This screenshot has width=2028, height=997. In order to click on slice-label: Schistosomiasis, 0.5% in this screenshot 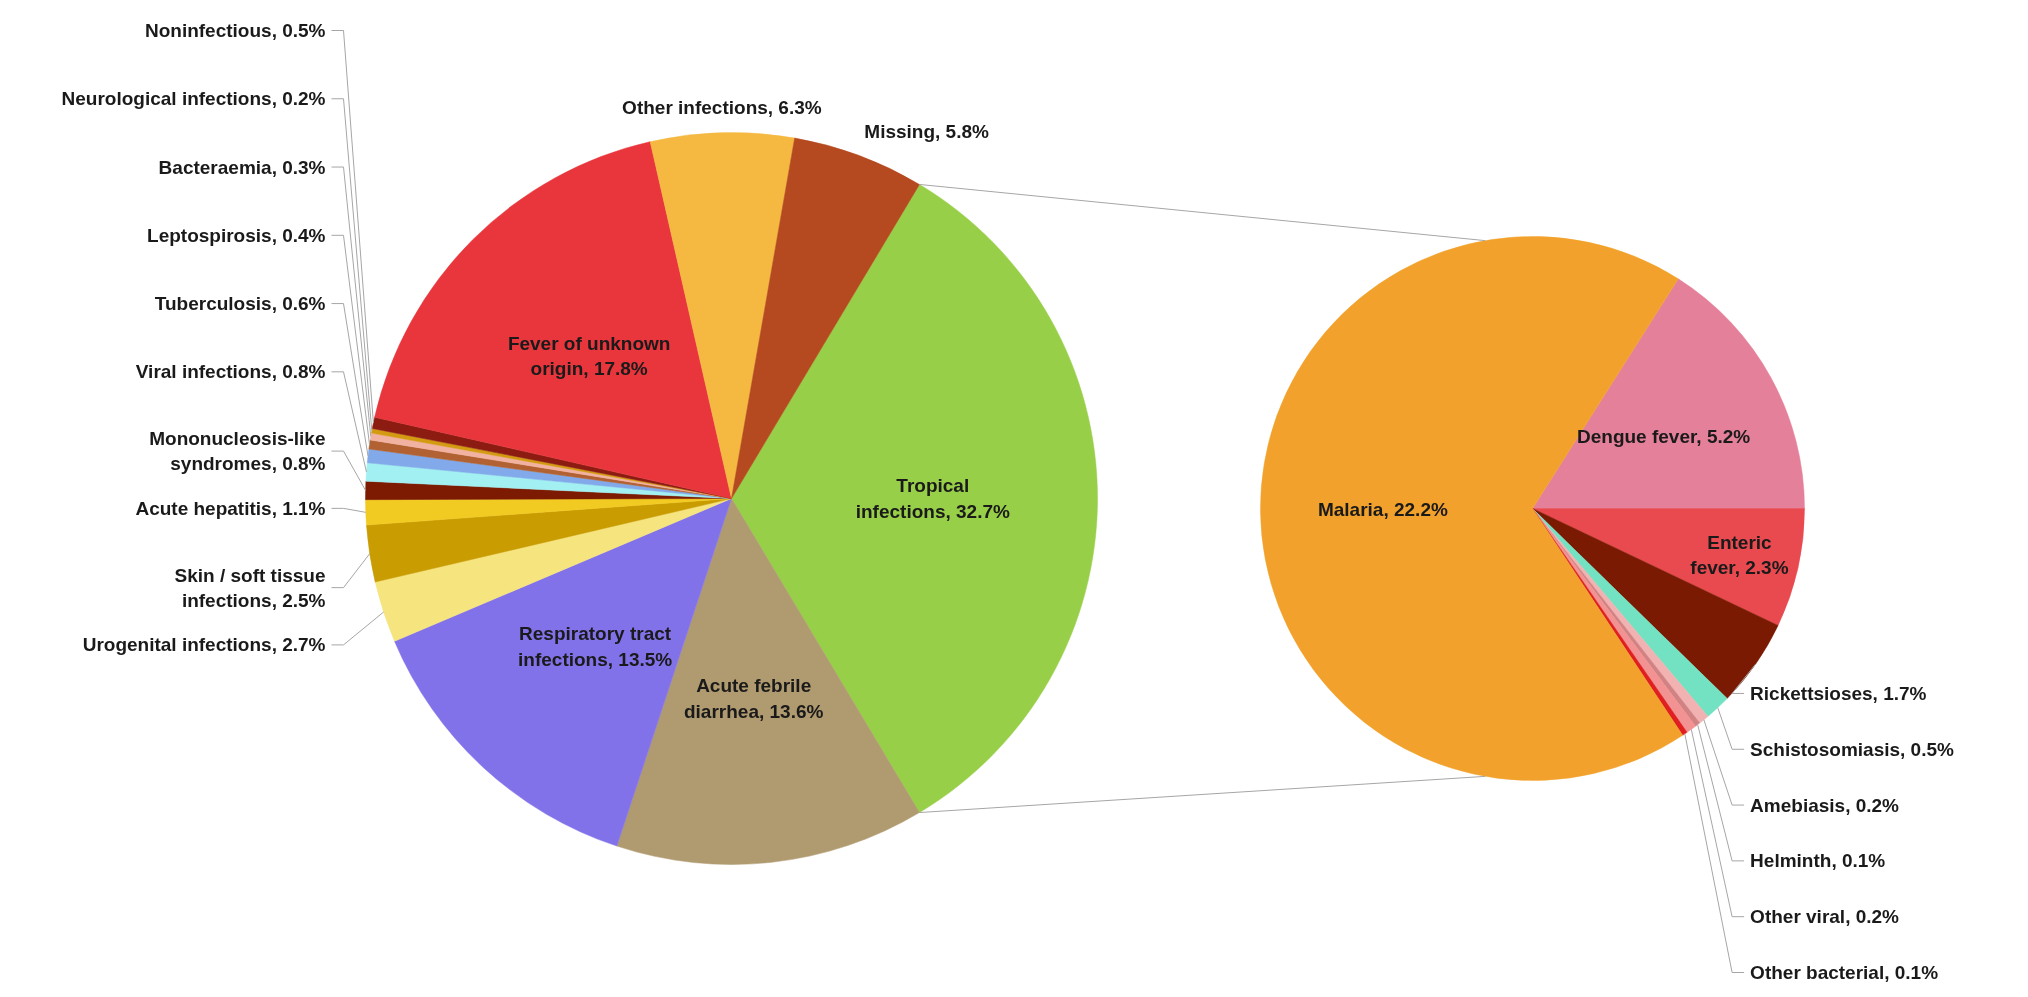, I will do `click(1852, 749)`.